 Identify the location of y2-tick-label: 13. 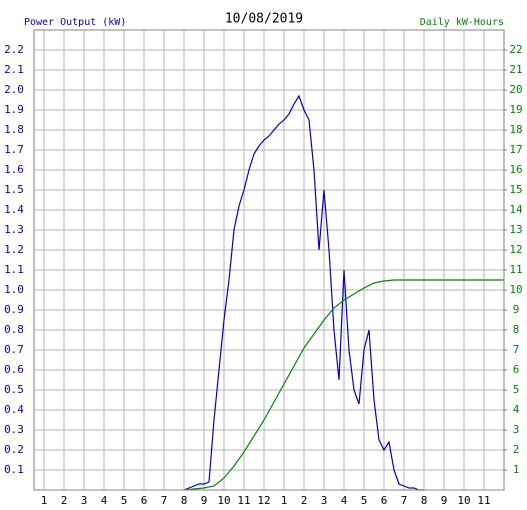
(515, 229).